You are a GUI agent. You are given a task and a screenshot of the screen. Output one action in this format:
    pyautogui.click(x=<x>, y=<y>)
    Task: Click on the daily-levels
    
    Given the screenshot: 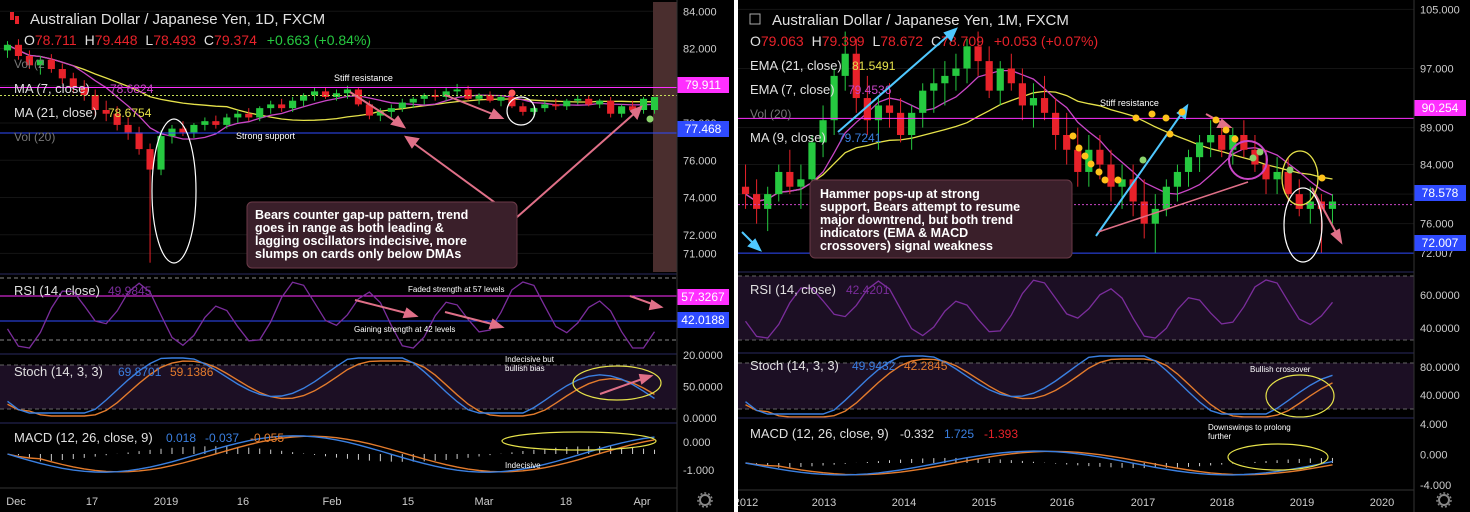 What is the action you would take?
    pyautogui.click(x=338, y=110)
    